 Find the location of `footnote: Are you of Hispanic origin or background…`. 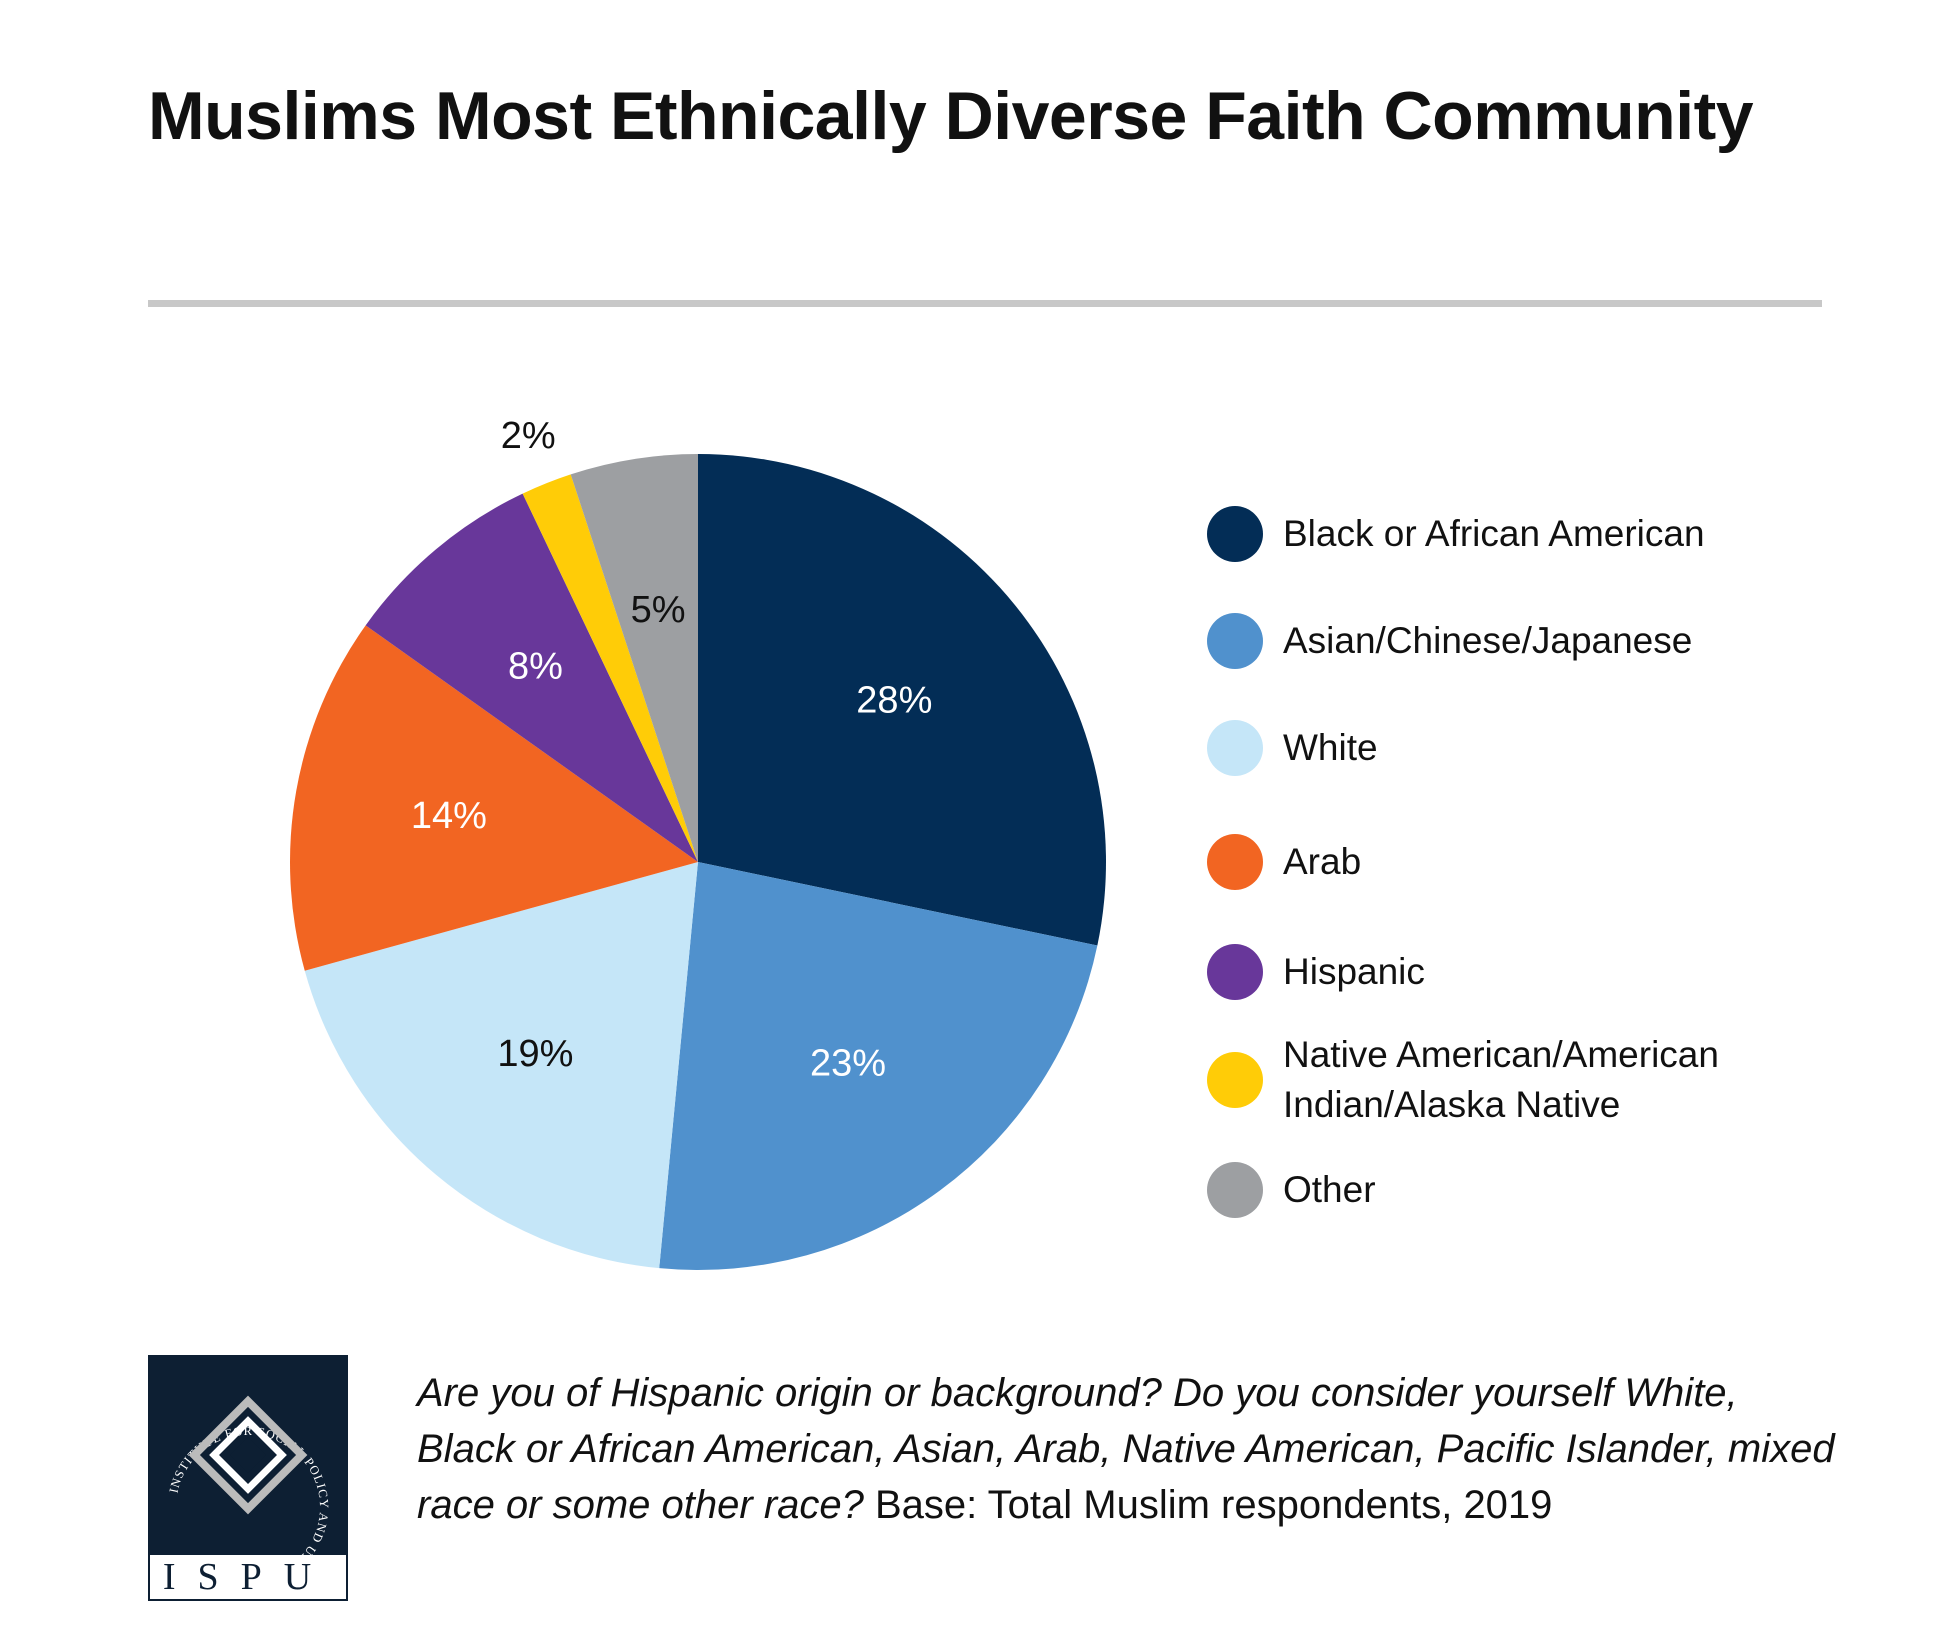

footnote: Are you of Hispanic origin or background… is located at coordinates (1127, 1449).